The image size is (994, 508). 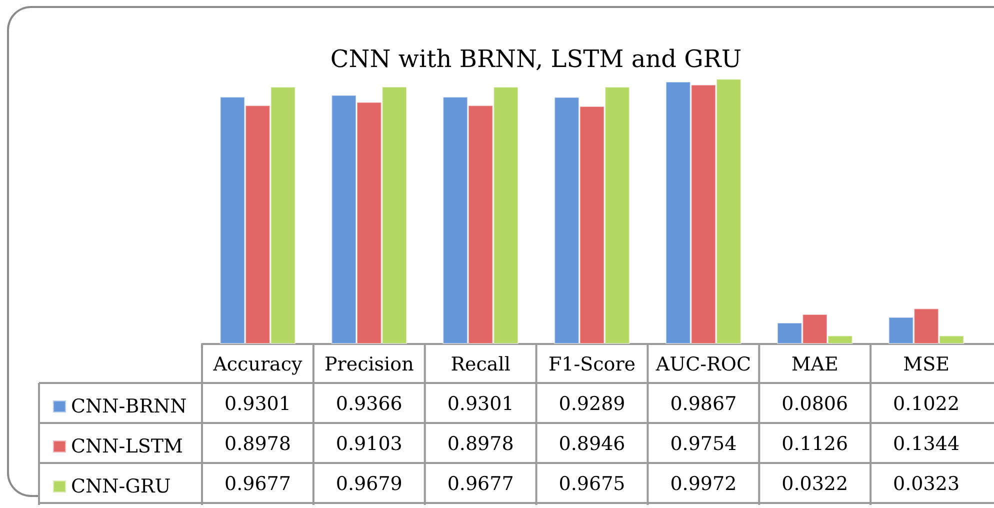 I want to click on legend-label: CNN-BRNN, so click(x=129, y=407).